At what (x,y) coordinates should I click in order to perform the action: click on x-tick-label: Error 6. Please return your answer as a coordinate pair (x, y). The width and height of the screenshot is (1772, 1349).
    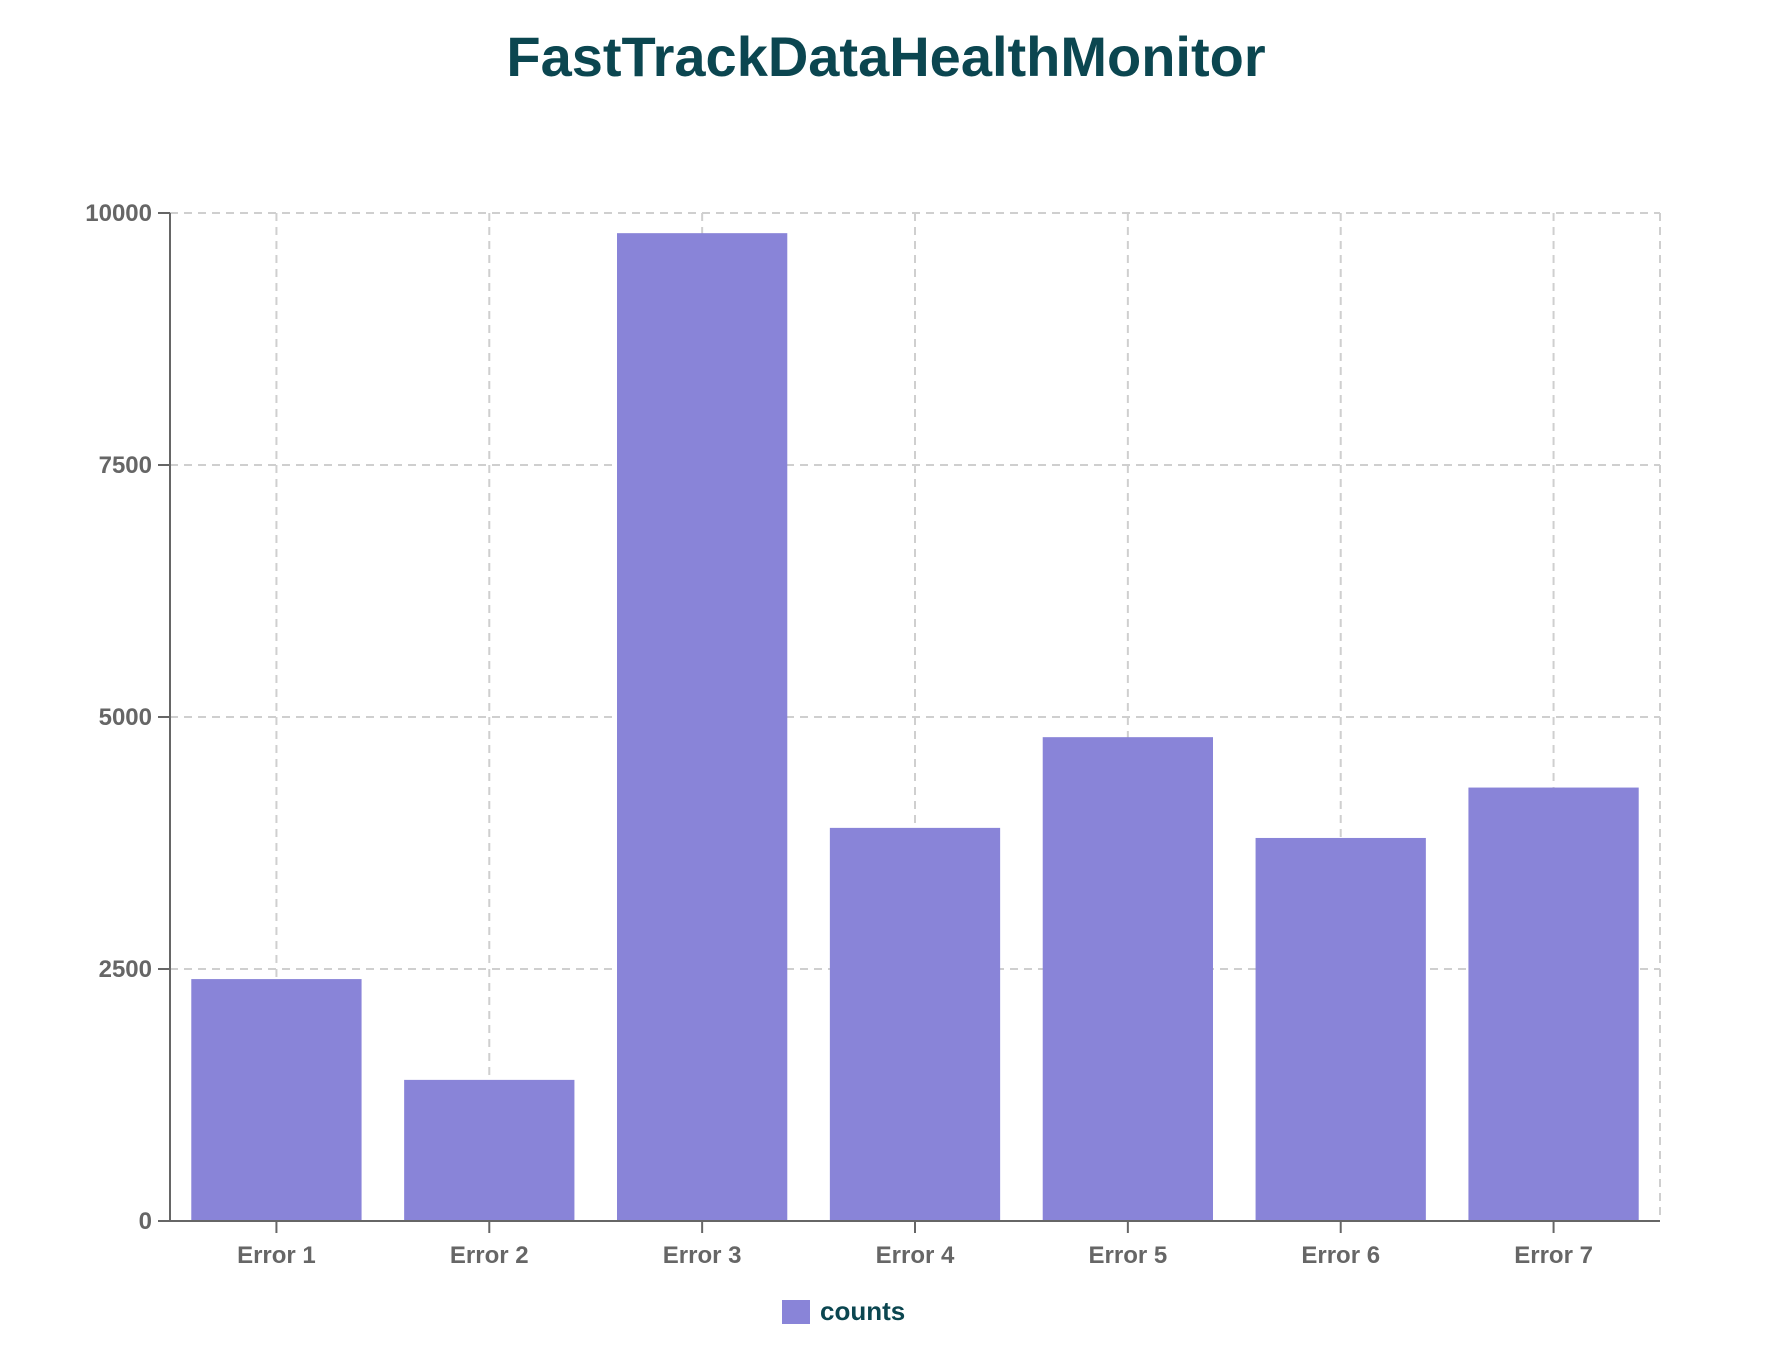
    Looking at the image, I should click on (1340, 1255).